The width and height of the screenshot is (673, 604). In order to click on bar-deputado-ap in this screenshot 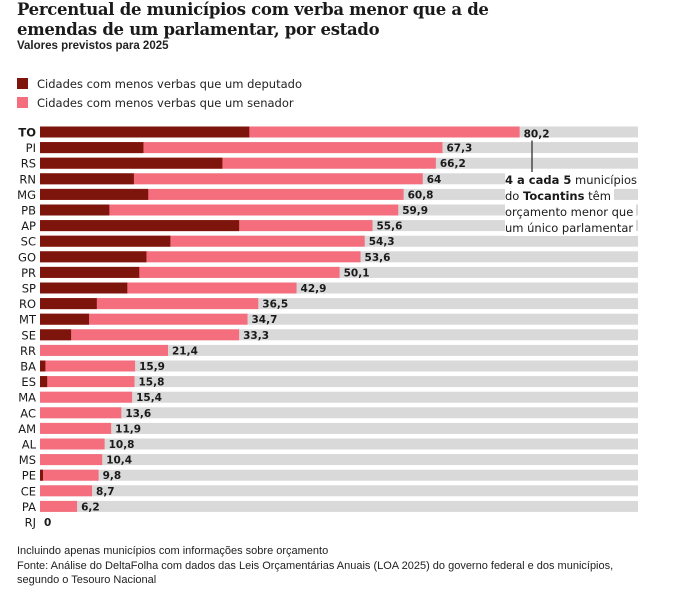, I will do `click(140, 226)`.